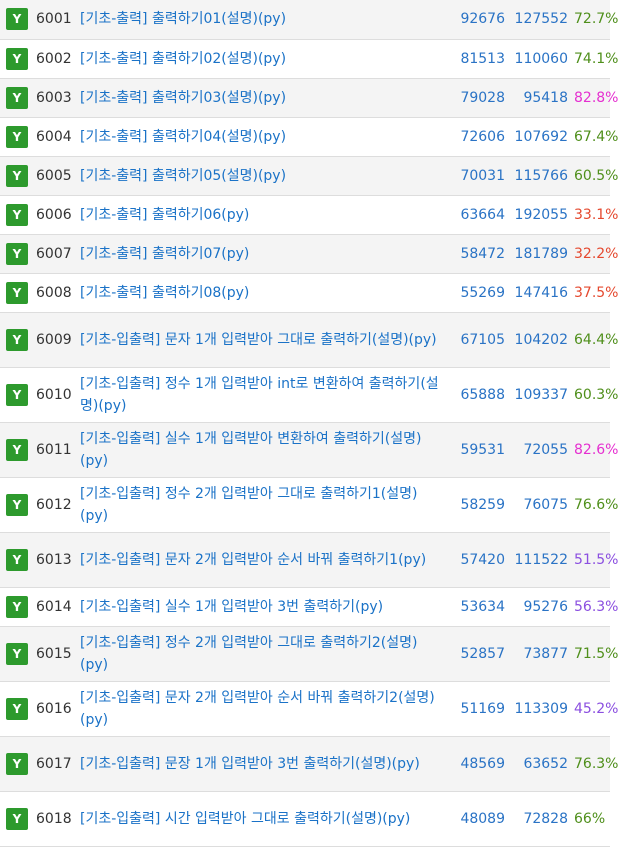 The width and height of the screenshot is (619, 852). Describe the element at coordinates (482, 19) in the screenshot. I see `solved-count: 92676` at that location.